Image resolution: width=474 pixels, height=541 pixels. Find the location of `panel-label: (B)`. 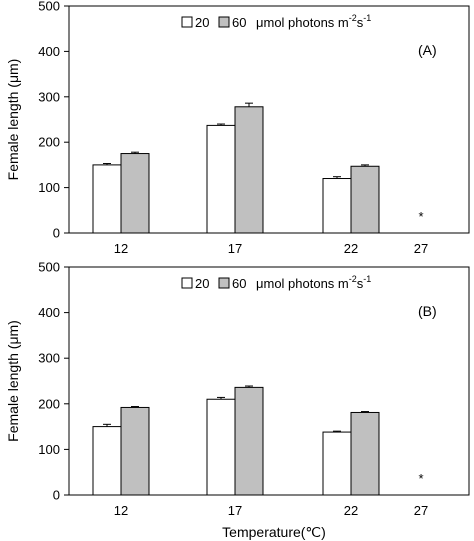

panel-label: (B) is located at coordinates (427, 311).